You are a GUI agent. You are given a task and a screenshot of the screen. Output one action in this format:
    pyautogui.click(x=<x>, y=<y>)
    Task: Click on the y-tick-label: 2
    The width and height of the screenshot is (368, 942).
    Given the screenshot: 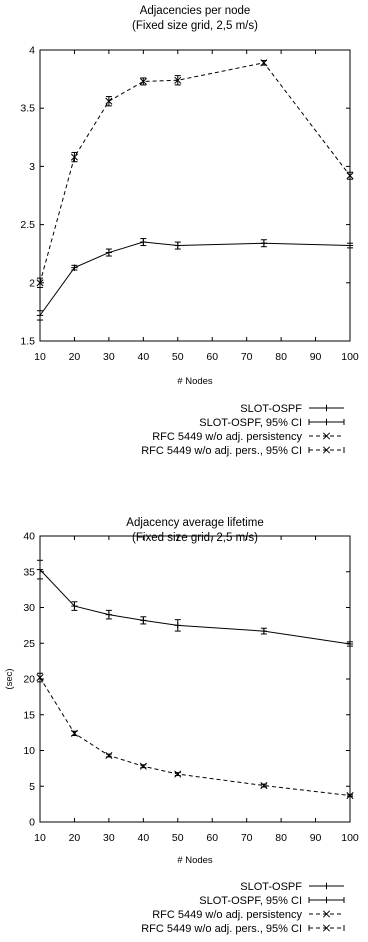 What is the action you would take?
    pyautogui.click(x=32, y=283)
    